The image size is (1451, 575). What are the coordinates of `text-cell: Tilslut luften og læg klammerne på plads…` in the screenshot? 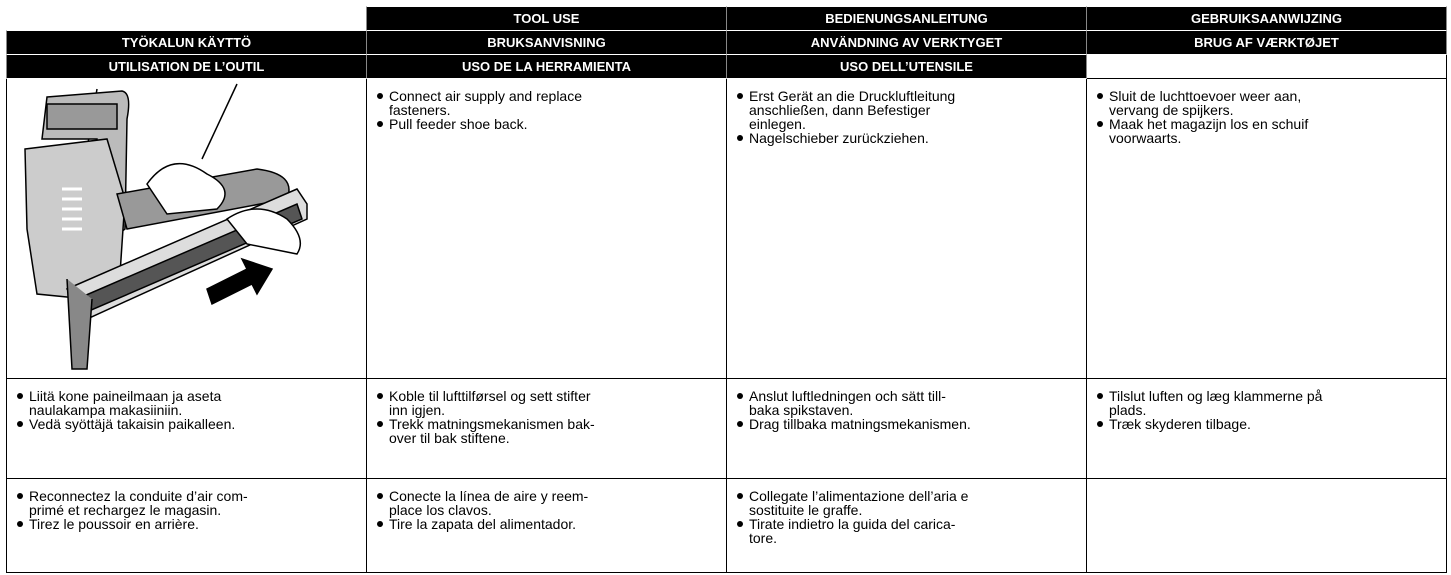 It's located at (1266, 428).